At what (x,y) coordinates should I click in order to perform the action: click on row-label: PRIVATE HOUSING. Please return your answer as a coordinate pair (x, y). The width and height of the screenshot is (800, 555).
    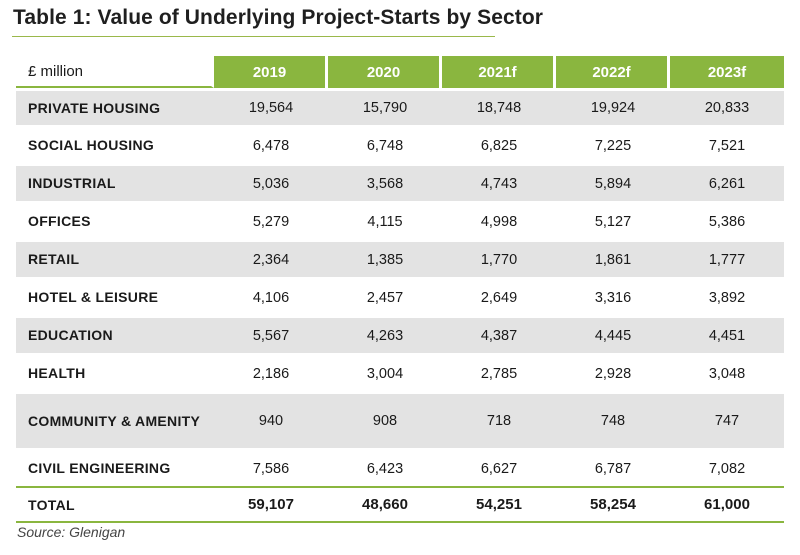
    Looking at the image, I should click on (115, 106).